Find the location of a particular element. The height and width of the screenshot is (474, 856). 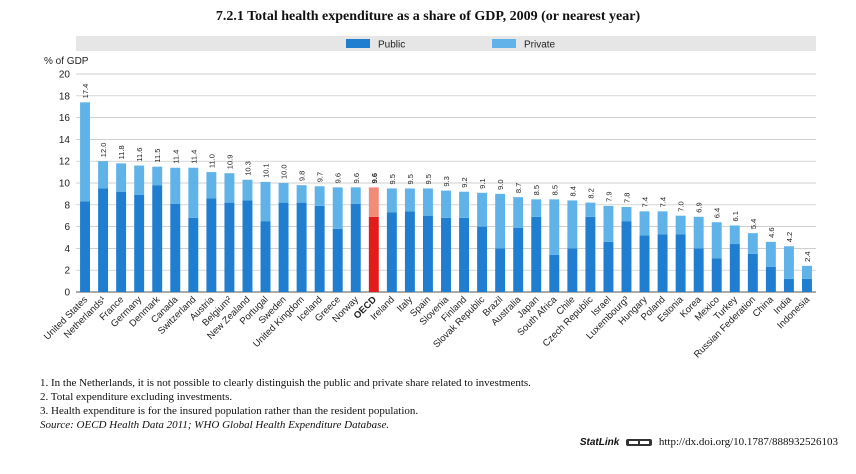

data-label: 11.6 is located at coordinates (139, 155).